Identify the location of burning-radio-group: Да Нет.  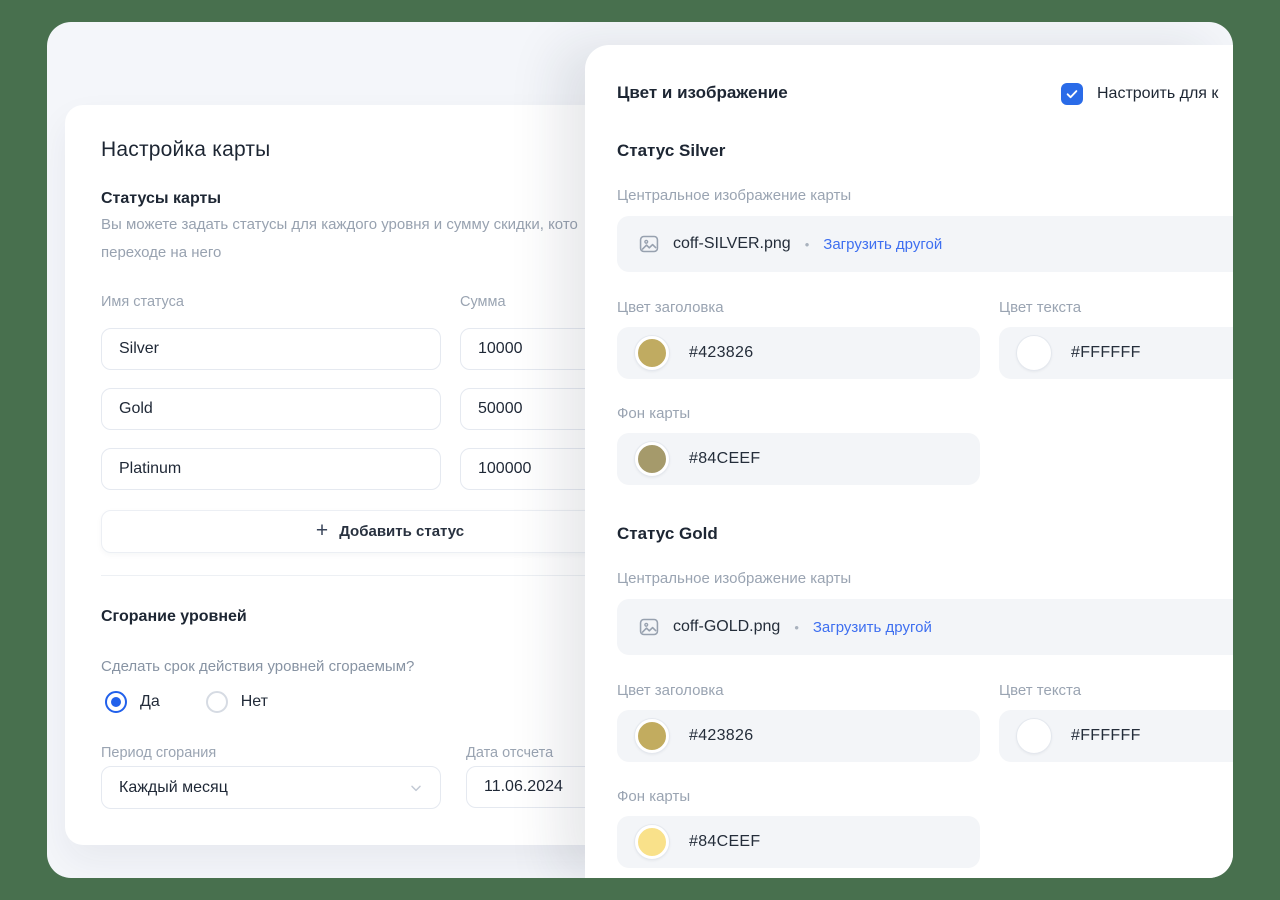
(186, 702).